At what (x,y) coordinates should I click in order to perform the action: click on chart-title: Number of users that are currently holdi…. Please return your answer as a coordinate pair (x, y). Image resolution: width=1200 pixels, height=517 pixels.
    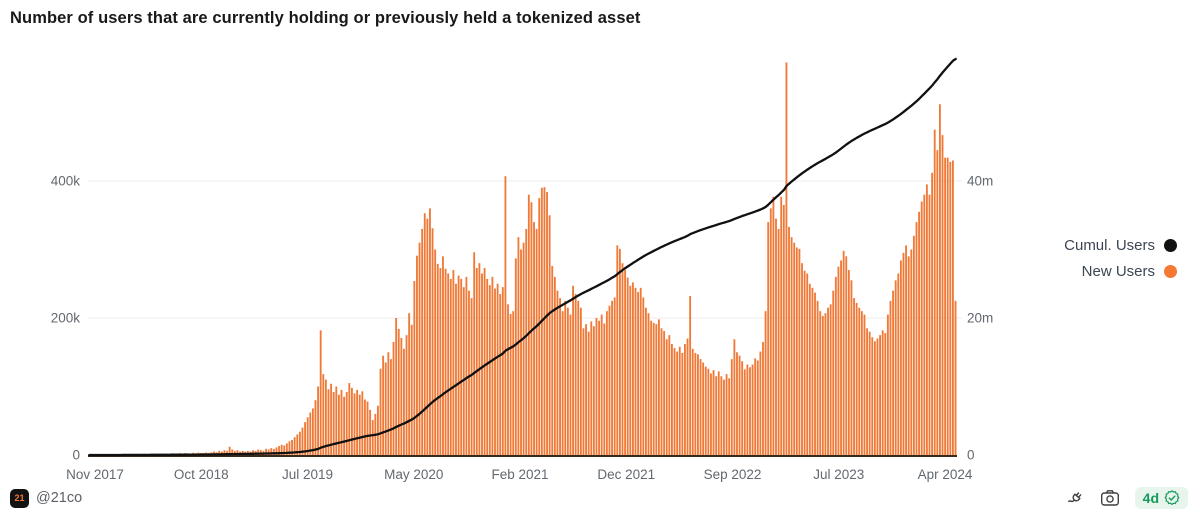
    Looking at the image, I should click on (325, 18).